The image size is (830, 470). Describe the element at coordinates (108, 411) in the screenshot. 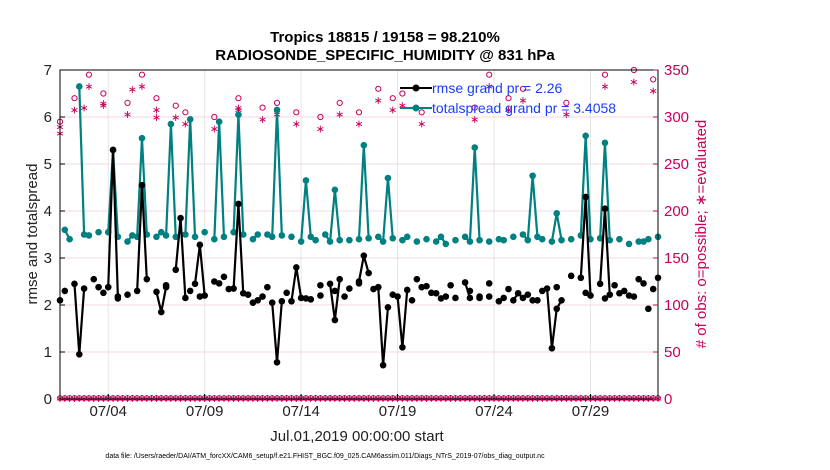

I see `x-tick-label-0: 07/04` at that location.